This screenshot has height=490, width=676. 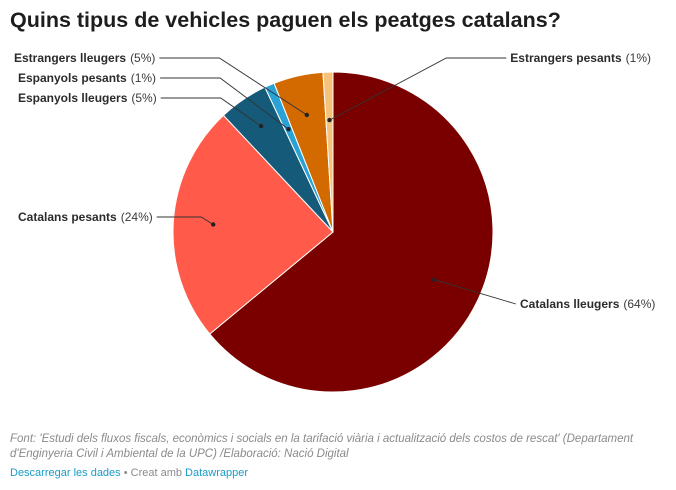 I want to click on slice-label-name: Espanyols pesants, so click(x=72, y=78).